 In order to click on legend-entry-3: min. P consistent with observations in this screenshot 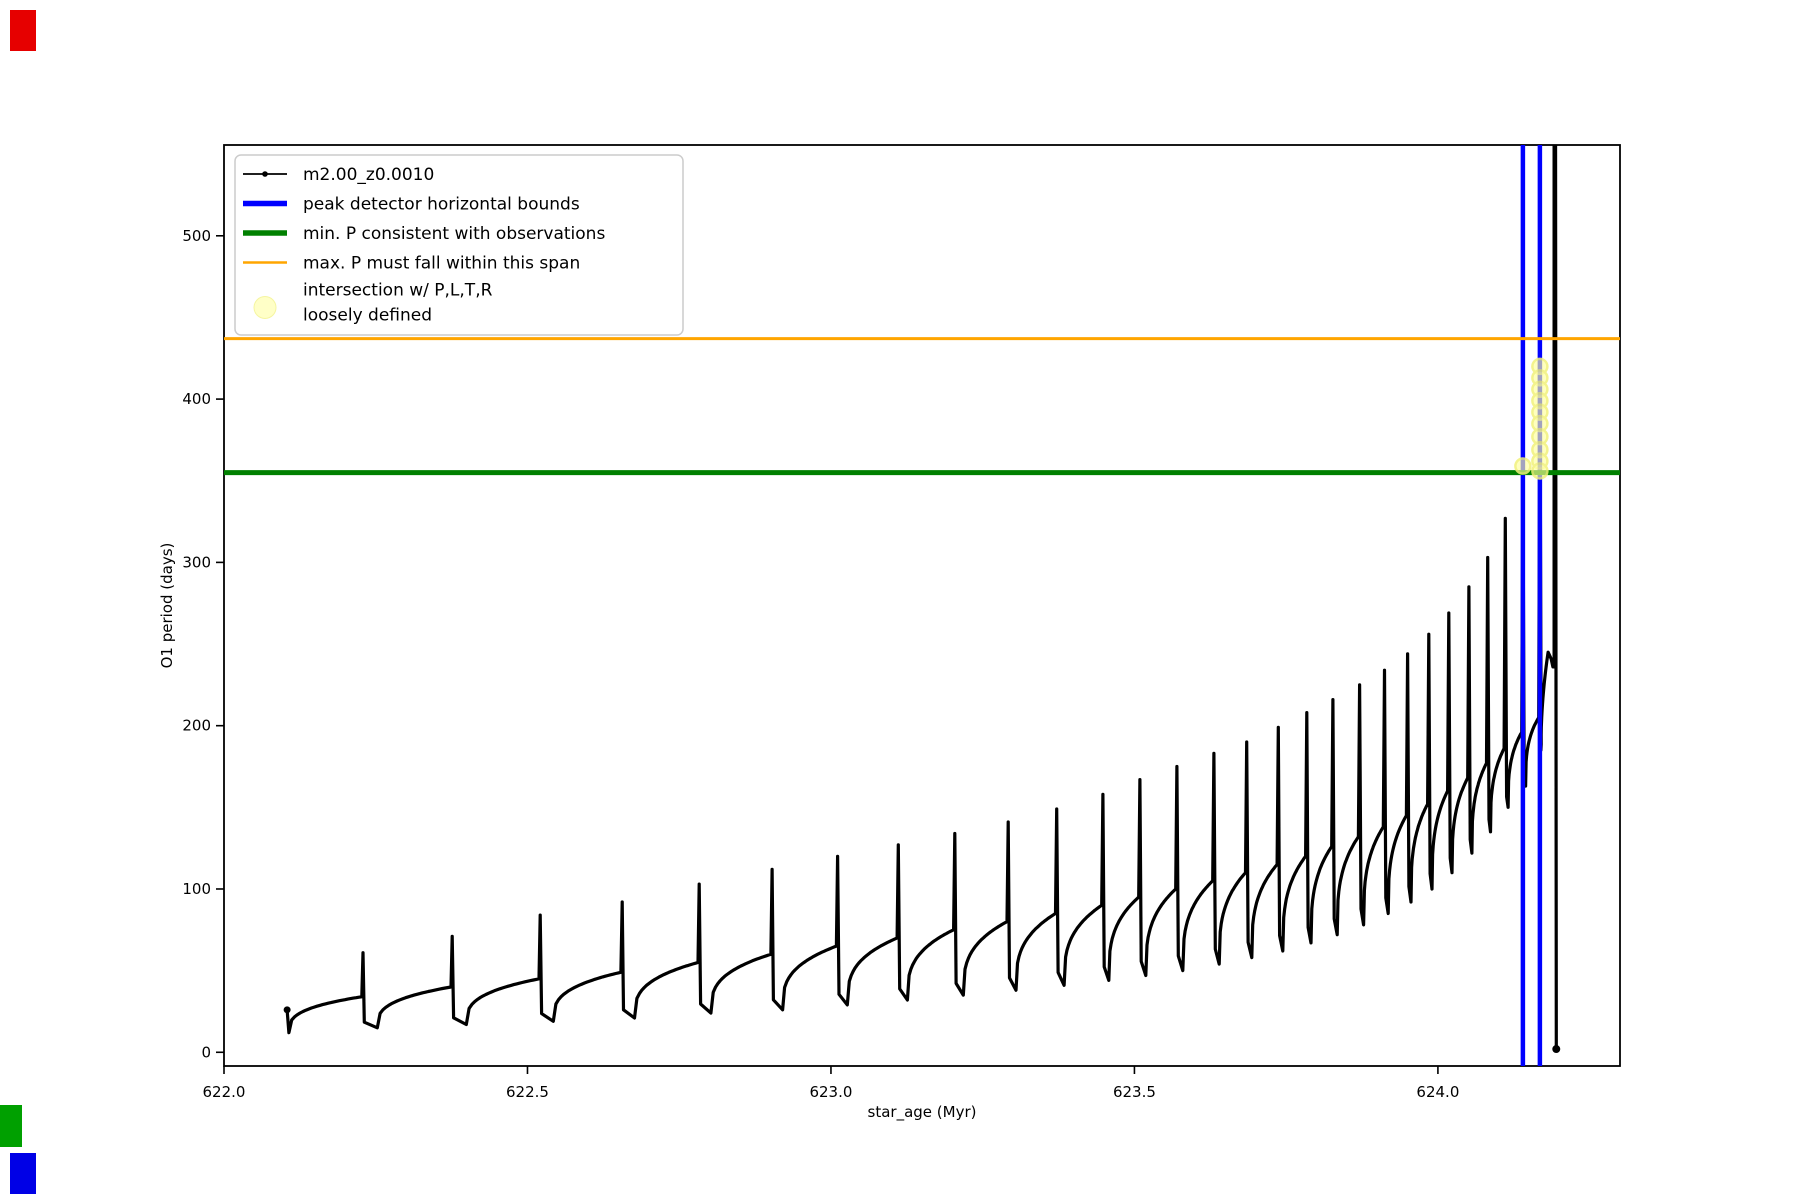, I will do `click(424, 234)`.